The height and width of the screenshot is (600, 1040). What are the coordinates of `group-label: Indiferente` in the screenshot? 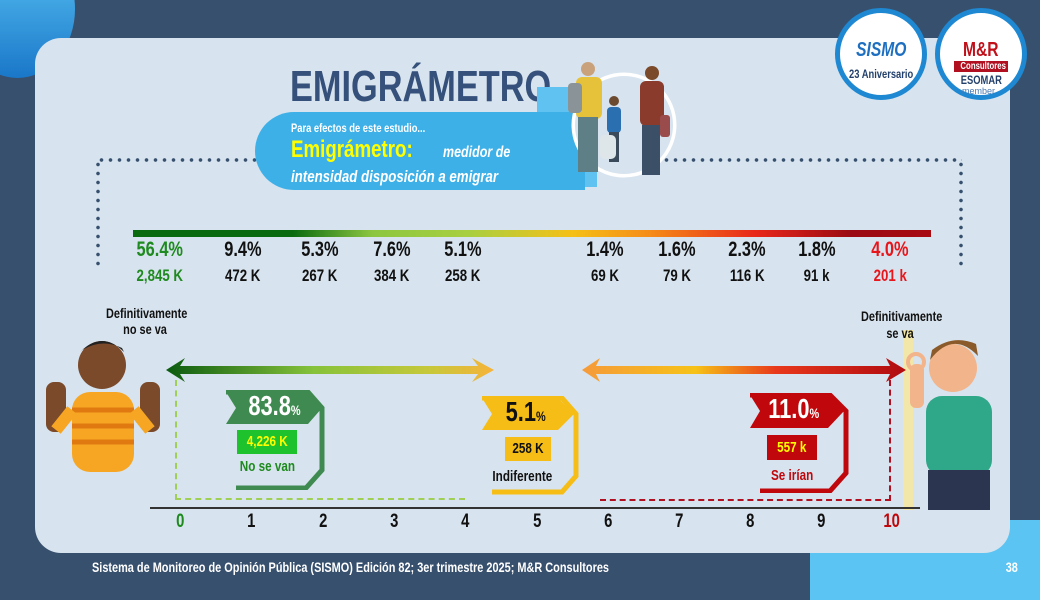 It's located at (522, 476).